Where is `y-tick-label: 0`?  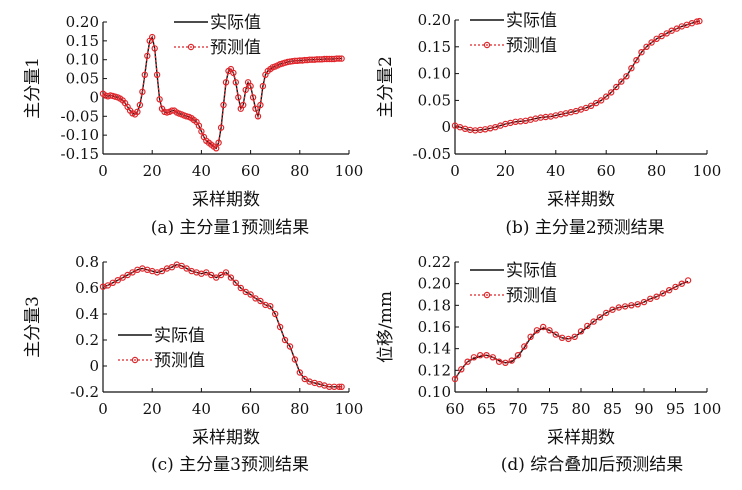
y-tick-label: 0 is located at coordinates (446, 127).